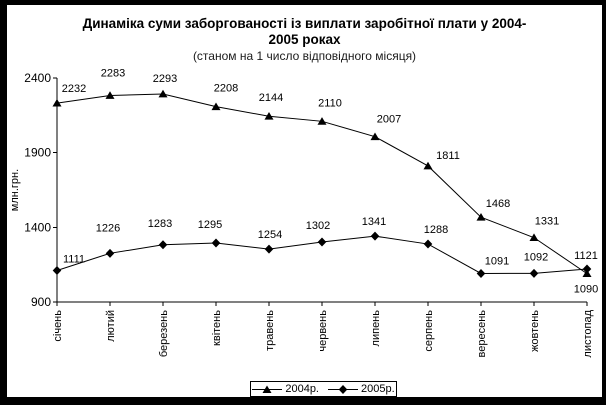  What do you see at coordinates (217, 328) in the screenshot?
I see `x-tick-label: квітень` at bounding box center [217, 328].